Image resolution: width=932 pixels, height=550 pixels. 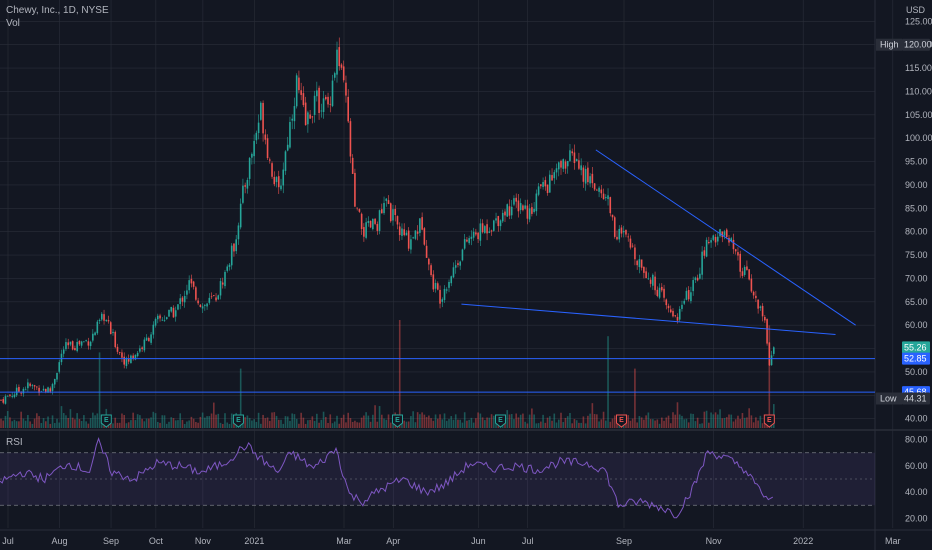 What do you see at coordinates (889, 44) in the screenshot?
I see `price-label-tag-bg` at bounding box center [889, 44].